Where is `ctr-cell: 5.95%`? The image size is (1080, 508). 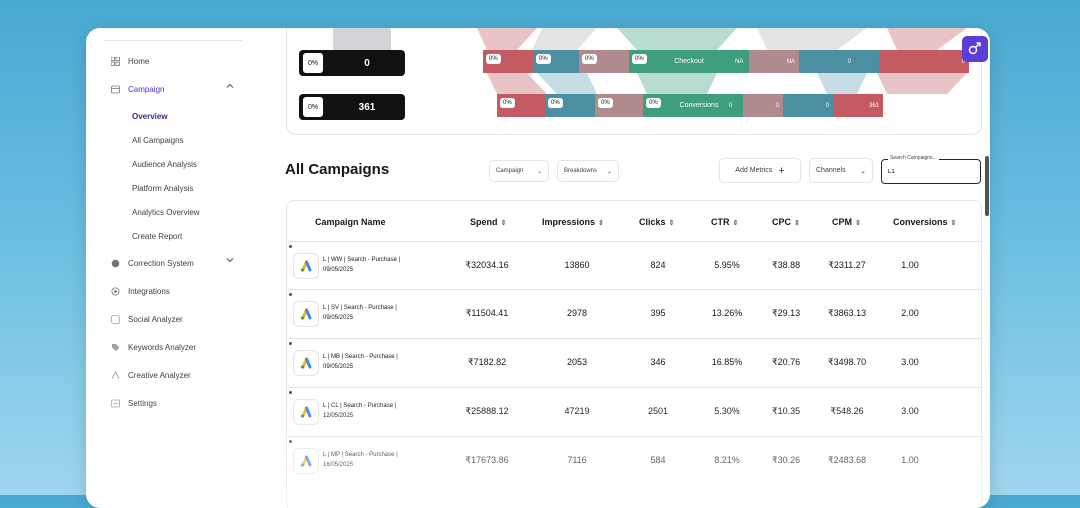
ctr-cell: 5.95% is located at coordinates (727, 265).